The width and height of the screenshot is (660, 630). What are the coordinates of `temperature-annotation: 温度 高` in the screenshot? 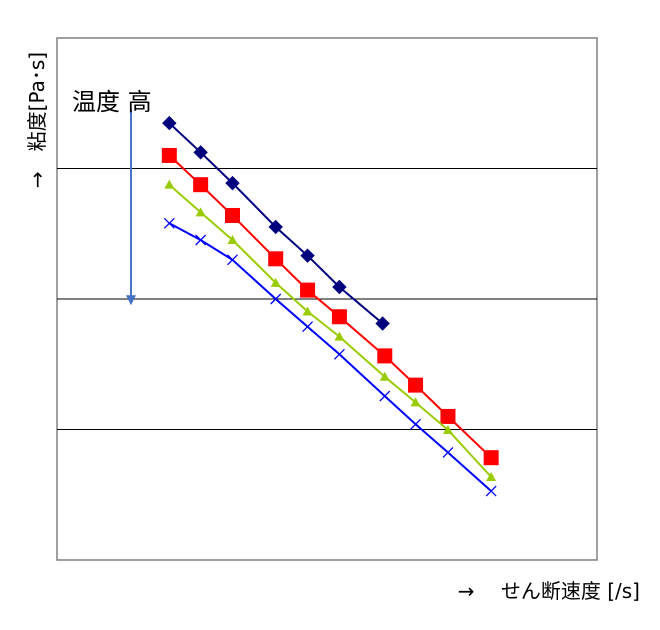 It's located at (112, 102).